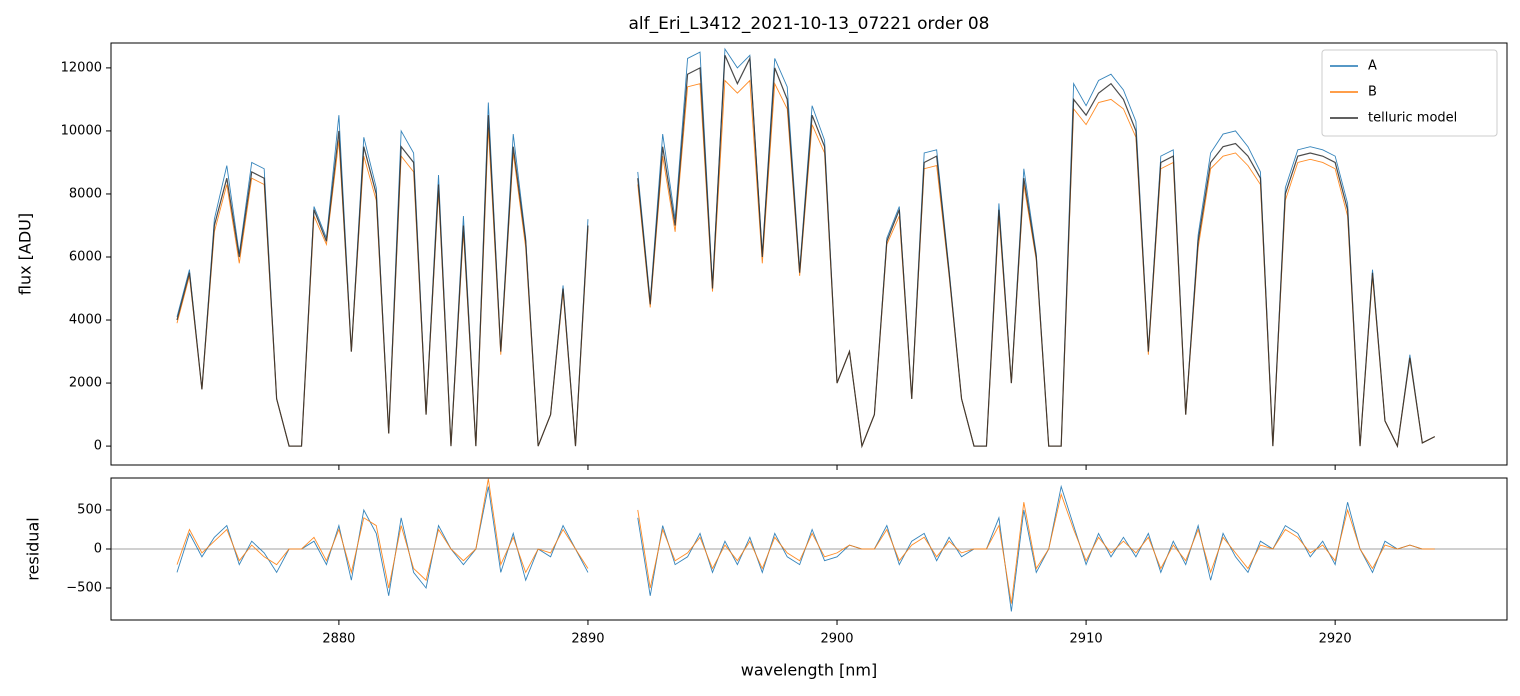 This screenshot has height=696, width=1520. What do you see at coordinates (809, 670) in the screenshot?
I see `x-axis-label: wavelength [nm]` at bounding box center [809, 670].